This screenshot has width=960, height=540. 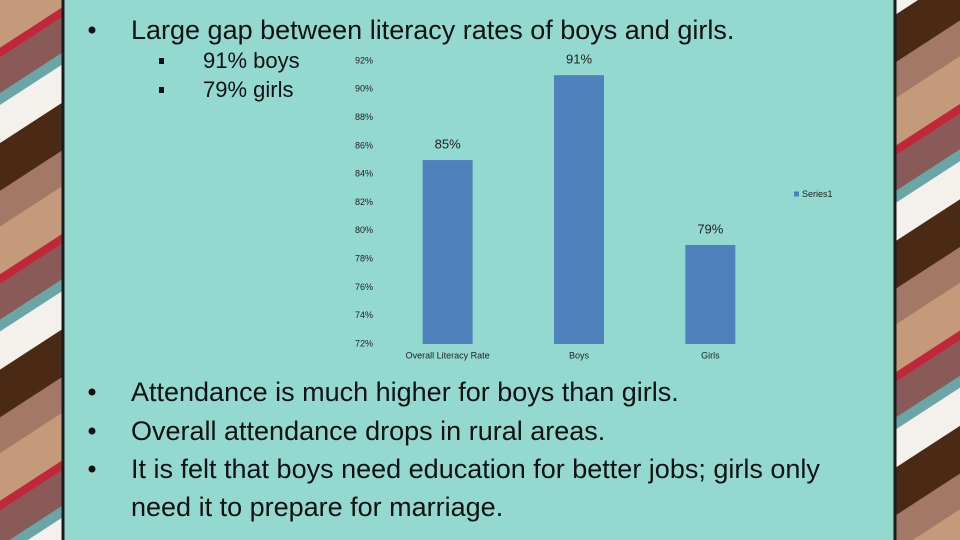 I want to click on y-tick-label: 86%, so click(x=364, y=145).